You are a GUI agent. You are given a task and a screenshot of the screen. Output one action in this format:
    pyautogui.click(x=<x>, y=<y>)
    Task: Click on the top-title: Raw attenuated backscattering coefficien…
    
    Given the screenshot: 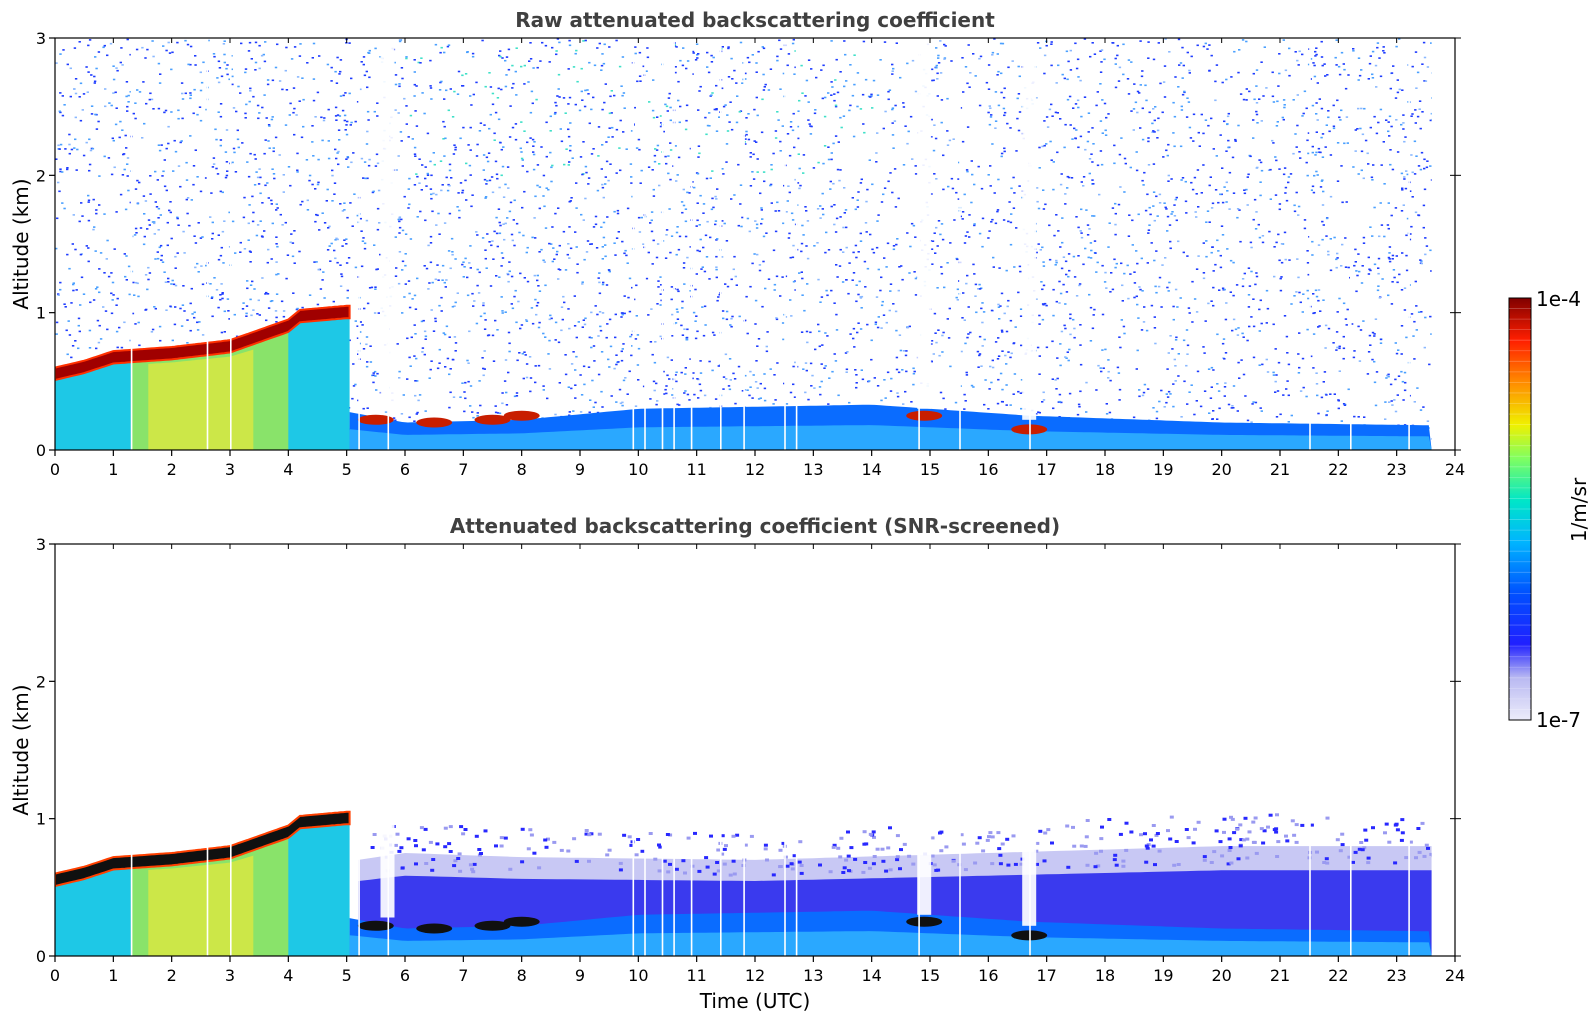 What is the action you would take?
    pyautogui.click(x=755, y=20)
    